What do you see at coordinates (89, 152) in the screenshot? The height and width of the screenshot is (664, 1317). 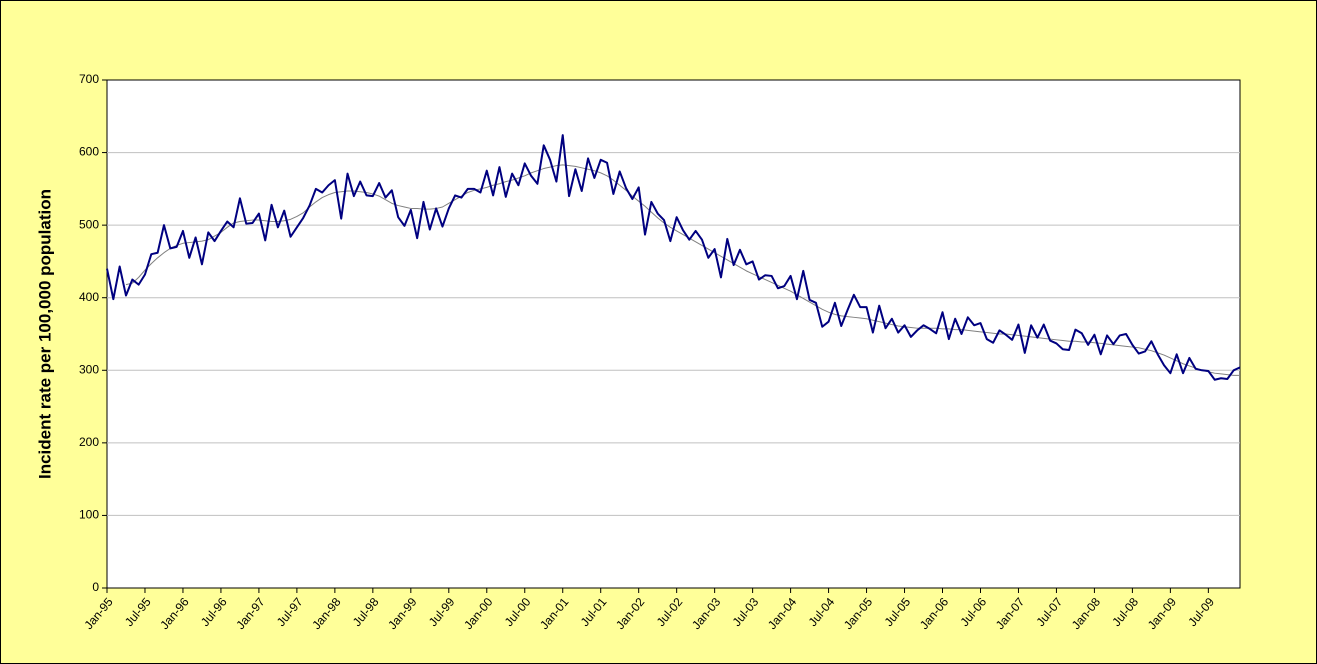 I see `y-tick-label: 600` at bounding box center [89, 152].